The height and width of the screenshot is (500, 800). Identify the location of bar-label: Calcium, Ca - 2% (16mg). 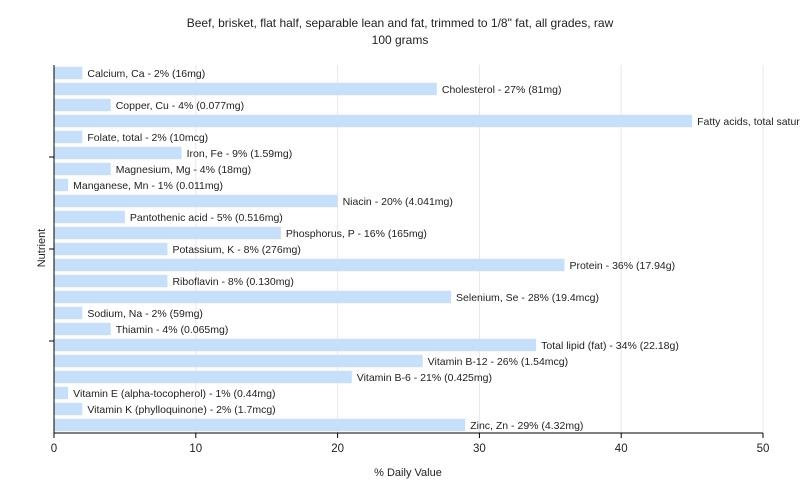
(146, 74).